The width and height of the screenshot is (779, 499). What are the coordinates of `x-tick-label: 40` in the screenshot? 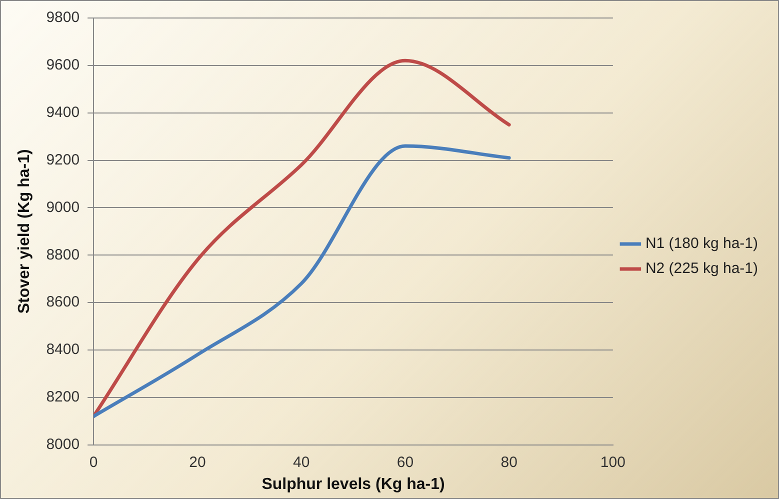 It's located at (301, 462).